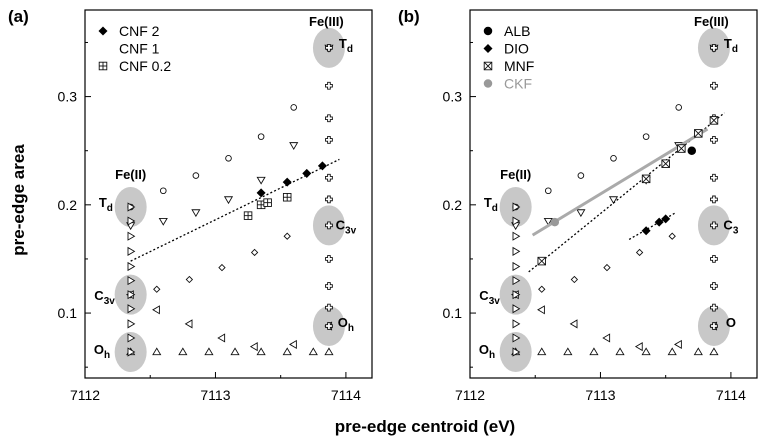 The image size is (763, 439). What do you see at coordinates (470, 395) in the screenshot?
I see `x-tick-label: 7112` at bounding box center [470, 395].